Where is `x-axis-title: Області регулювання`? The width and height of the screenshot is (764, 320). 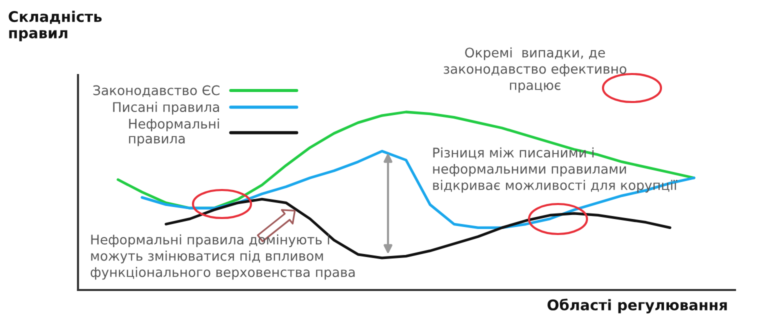
x-axis-title: Області регулювання is located at coordinates (637, 306).